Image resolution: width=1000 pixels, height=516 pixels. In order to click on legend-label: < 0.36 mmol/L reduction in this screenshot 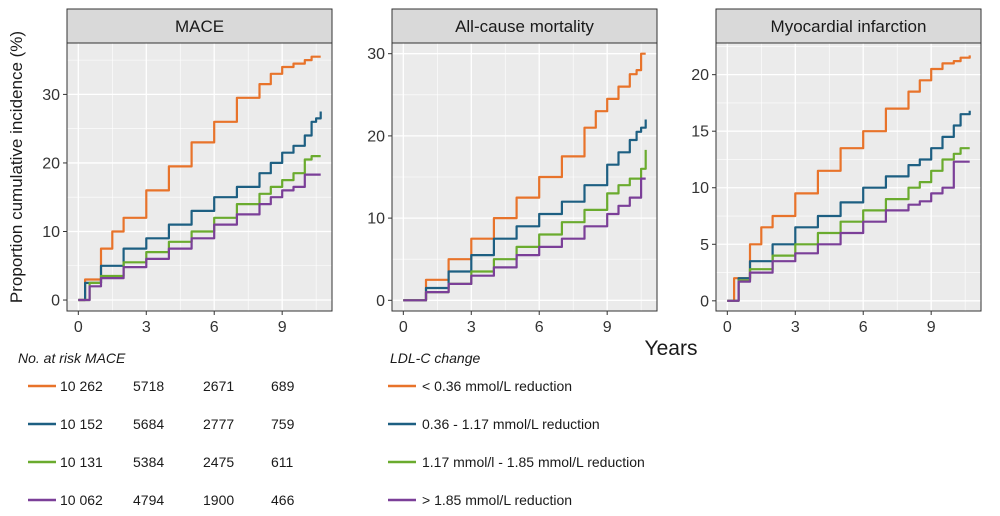, I will do `click(497, 386)`.